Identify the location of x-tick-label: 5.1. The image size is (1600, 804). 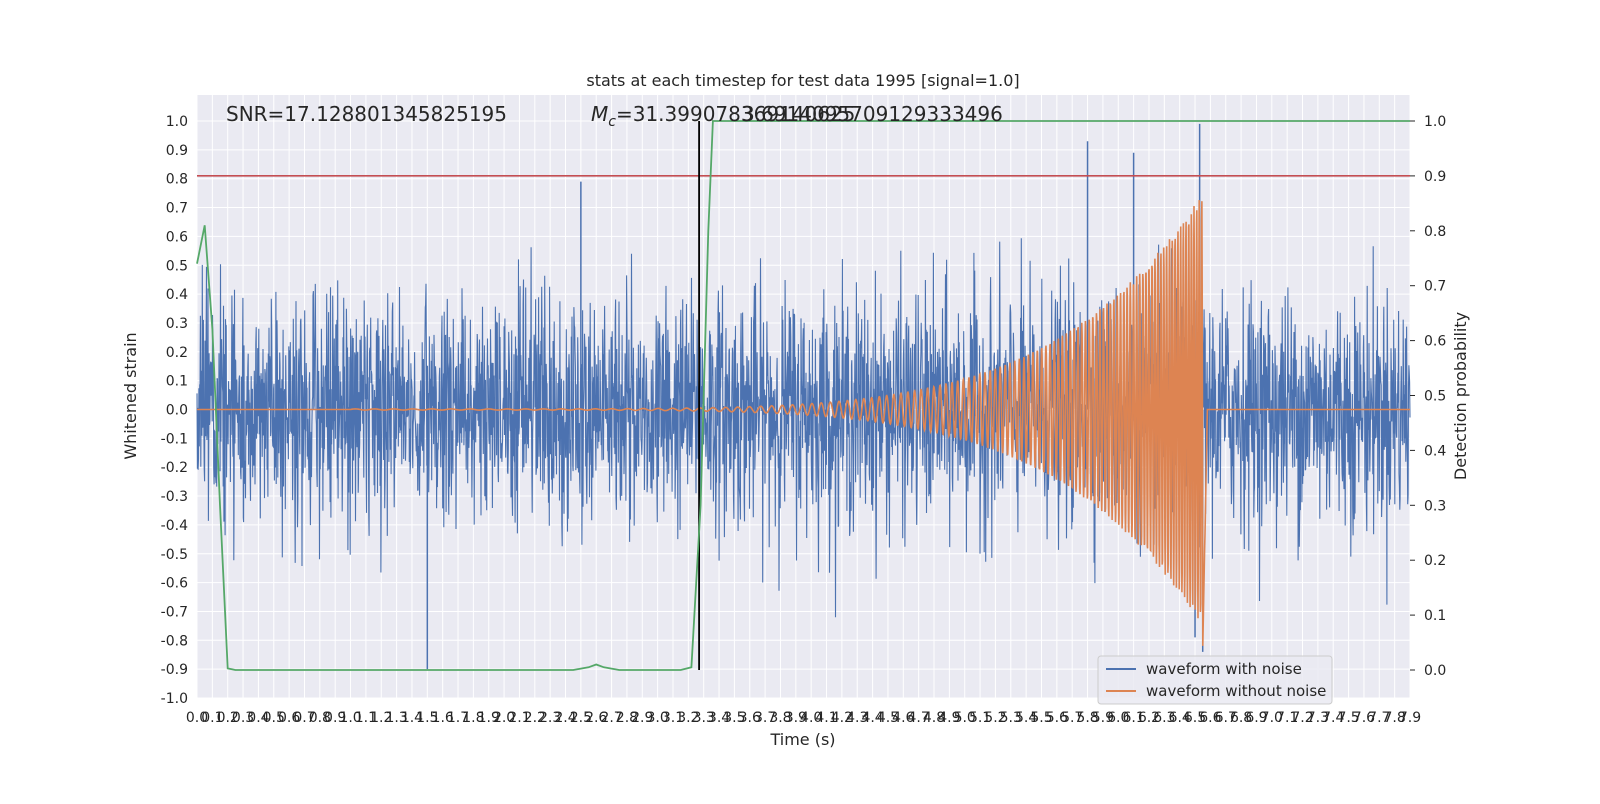
(980, 718).